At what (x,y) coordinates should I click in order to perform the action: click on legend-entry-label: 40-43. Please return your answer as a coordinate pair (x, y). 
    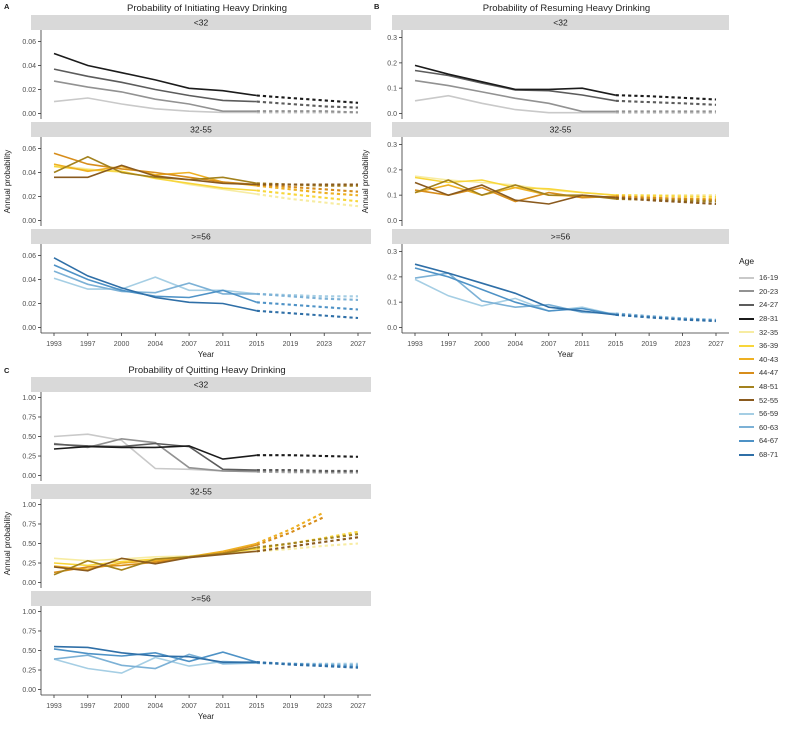
    Looking at the image, I should click on (769, 359).